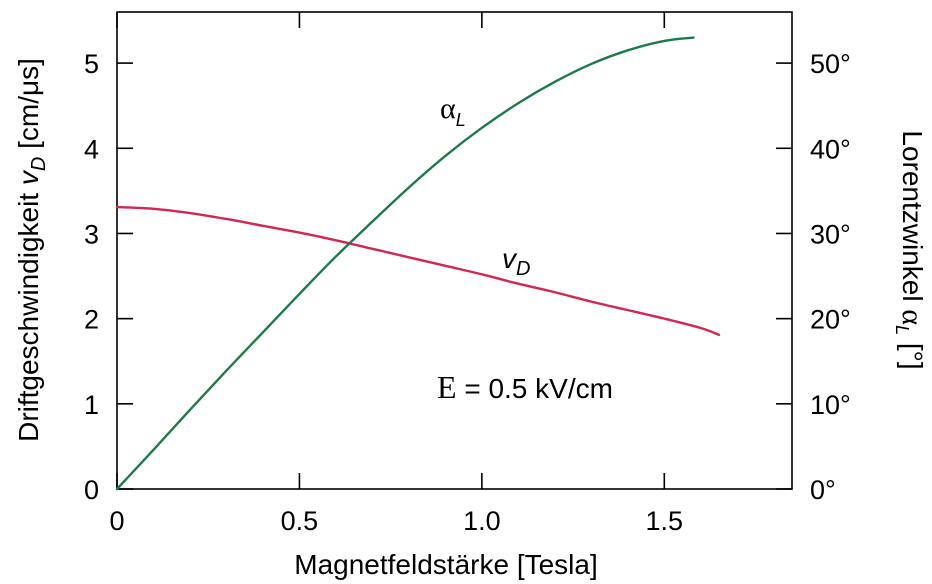 The height and width of the screenshot is (584, 932). I want to click on x-axis-label: Magnetfeldstärke [Tesla], so click(446, 564).